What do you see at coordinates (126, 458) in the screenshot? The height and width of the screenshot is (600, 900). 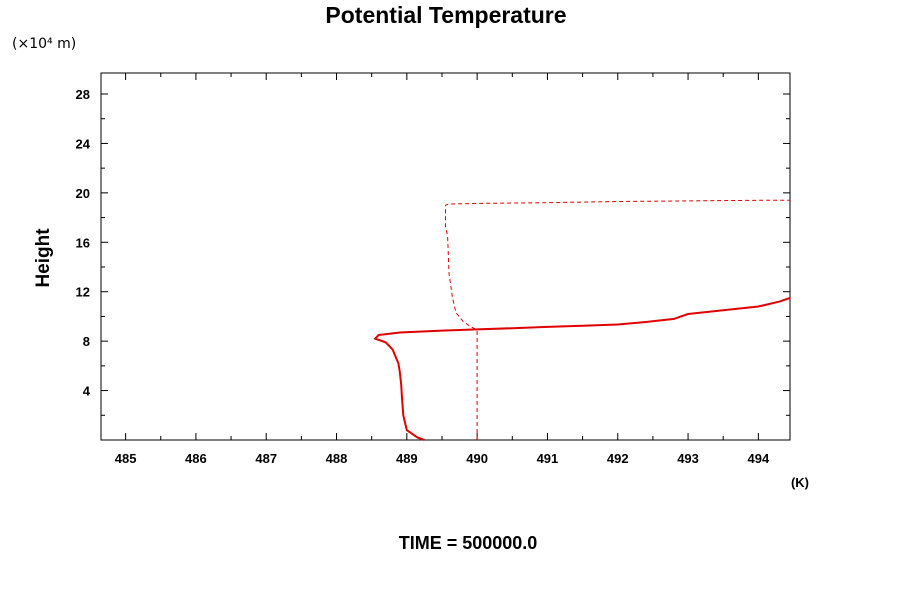 I see `x-tick-label: 485` at bounding box center [126, 458].